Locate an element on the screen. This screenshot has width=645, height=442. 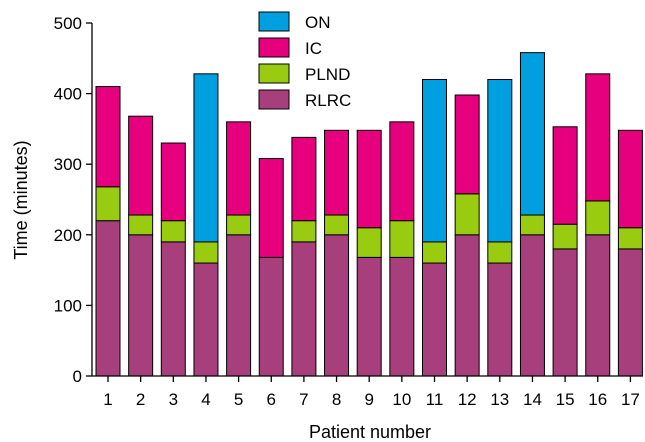
x-tick-label-17: 17 is located at coordinates (630, 399).